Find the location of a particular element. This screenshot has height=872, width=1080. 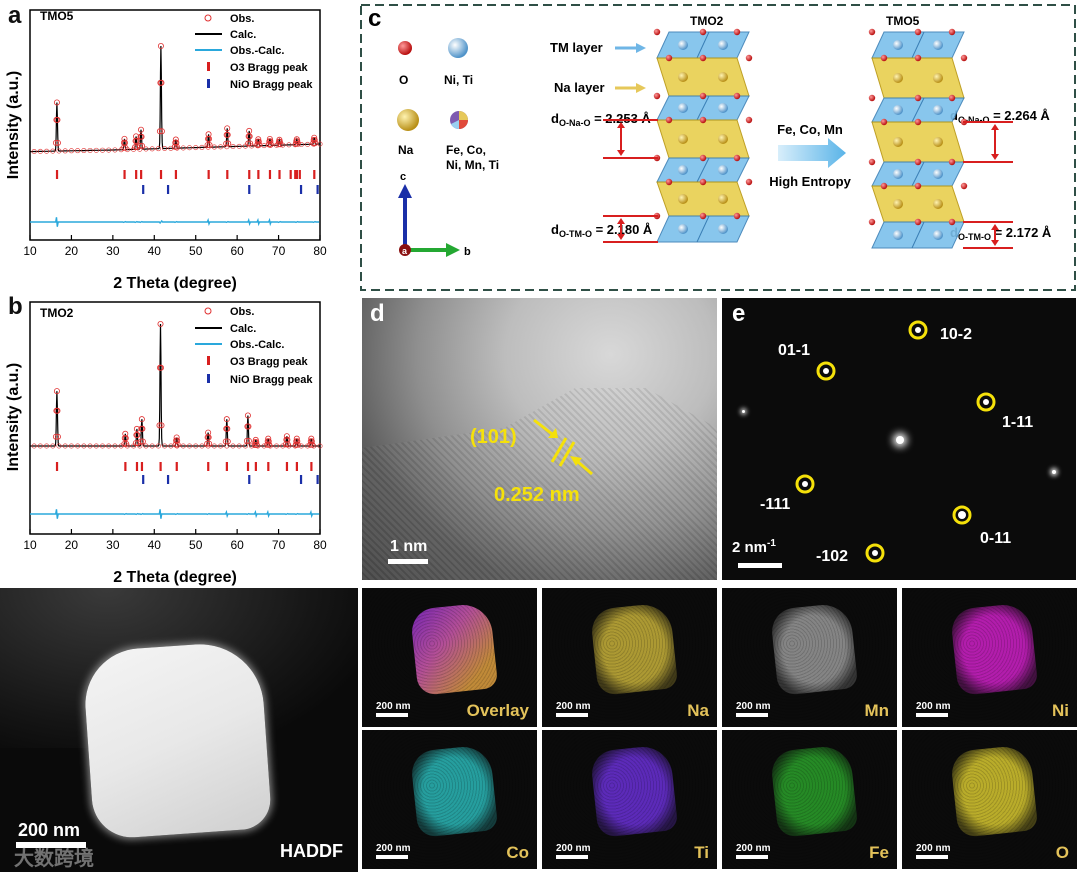

haddf-image: f 200 nm HADDF 大数跨境 is located at coordinates (179, 730).